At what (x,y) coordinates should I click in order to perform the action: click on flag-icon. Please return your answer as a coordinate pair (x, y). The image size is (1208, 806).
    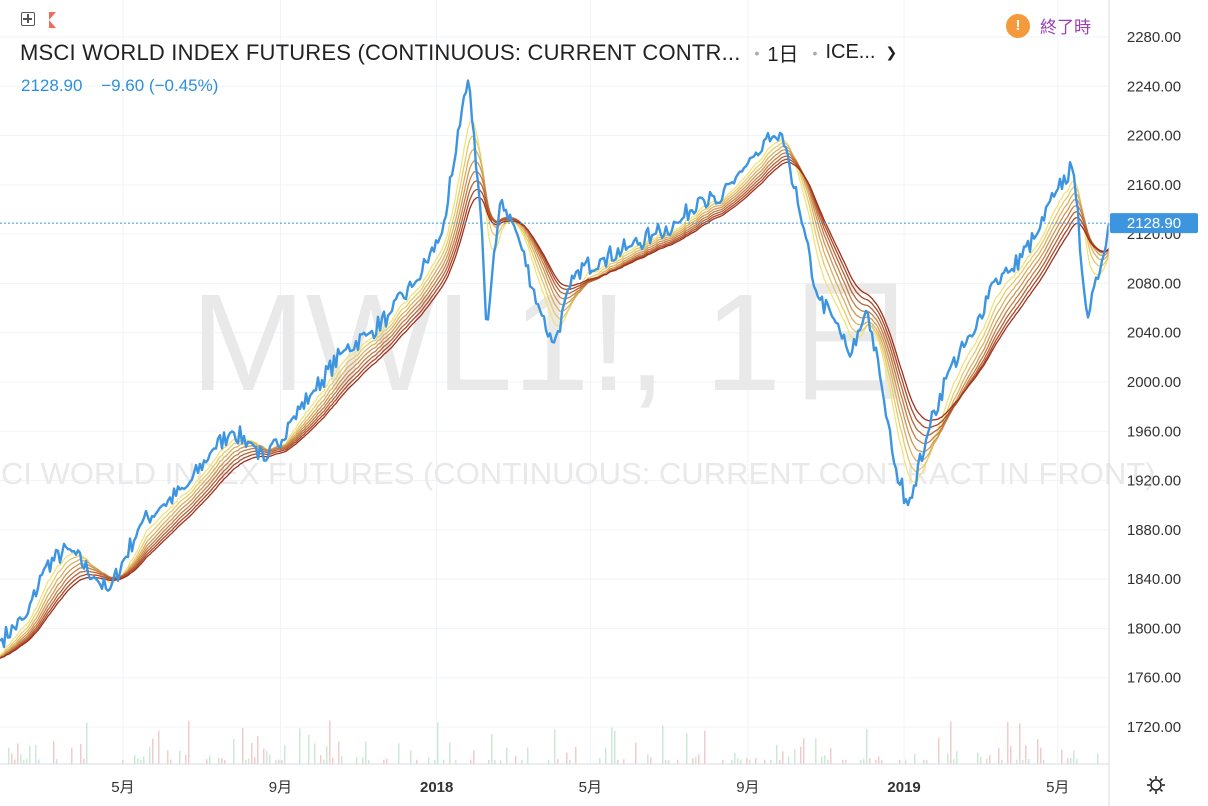
    Looking at the image, I should click on (57, 20).